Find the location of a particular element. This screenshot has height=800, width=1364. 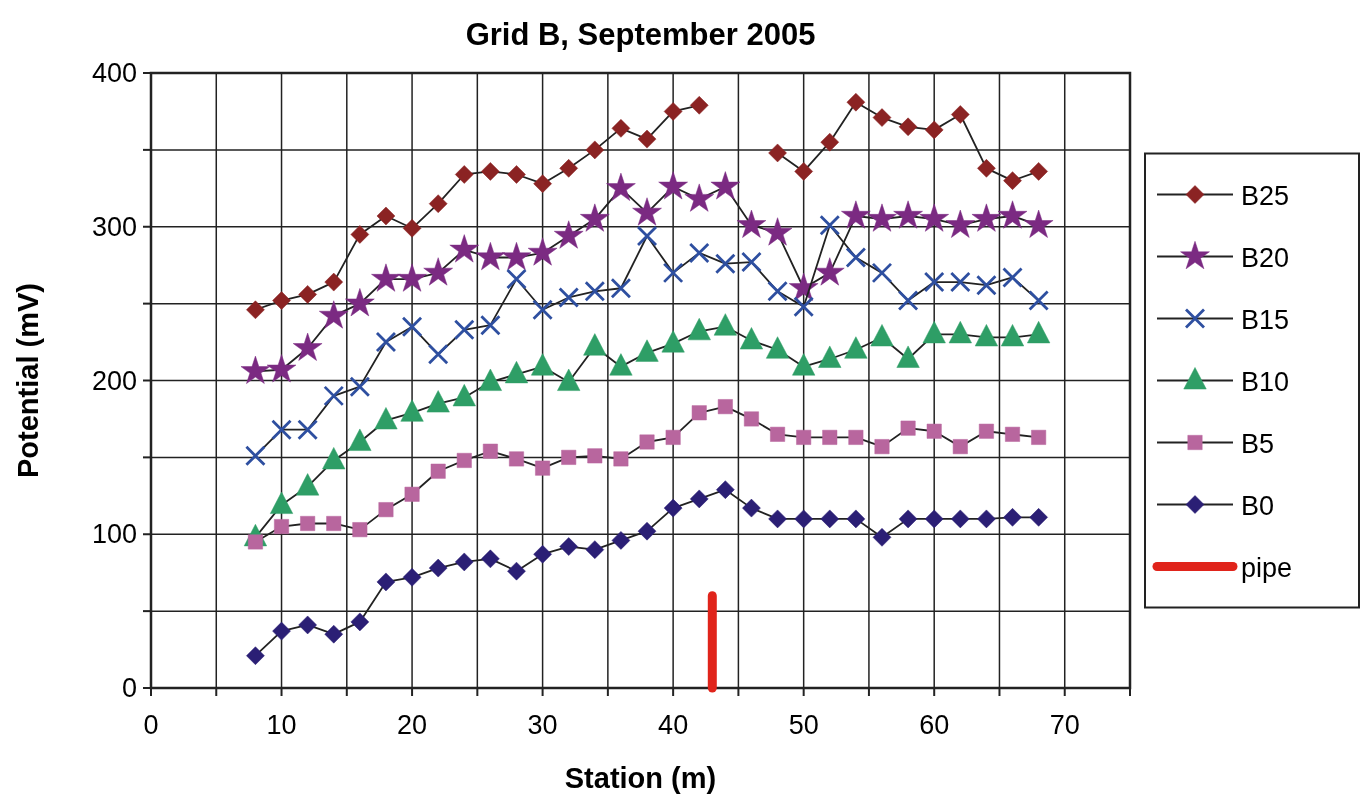

legend-label: B5 is located at coordinates (1258, 443).